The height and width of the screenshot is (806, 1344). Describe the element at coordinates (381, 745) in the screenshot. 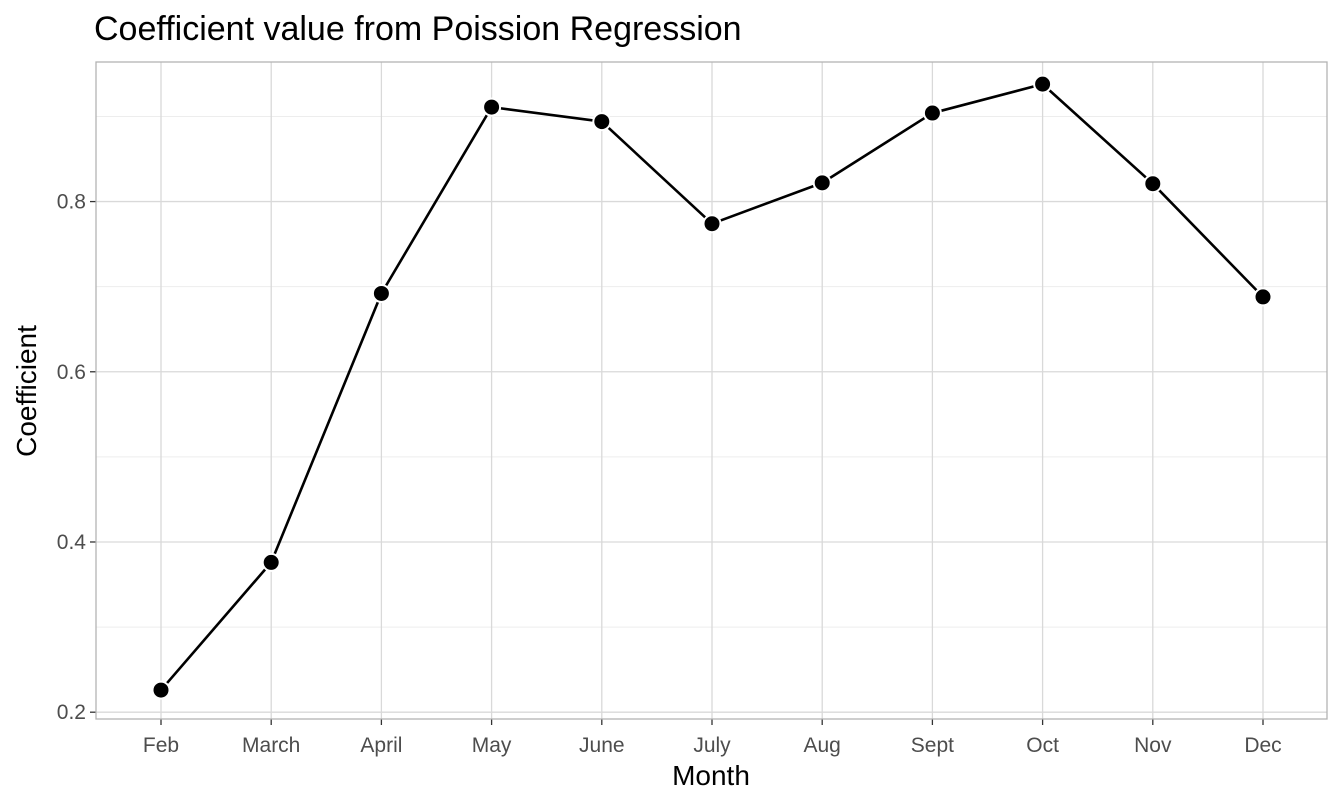

I see `x-tick-label: April` at that location.